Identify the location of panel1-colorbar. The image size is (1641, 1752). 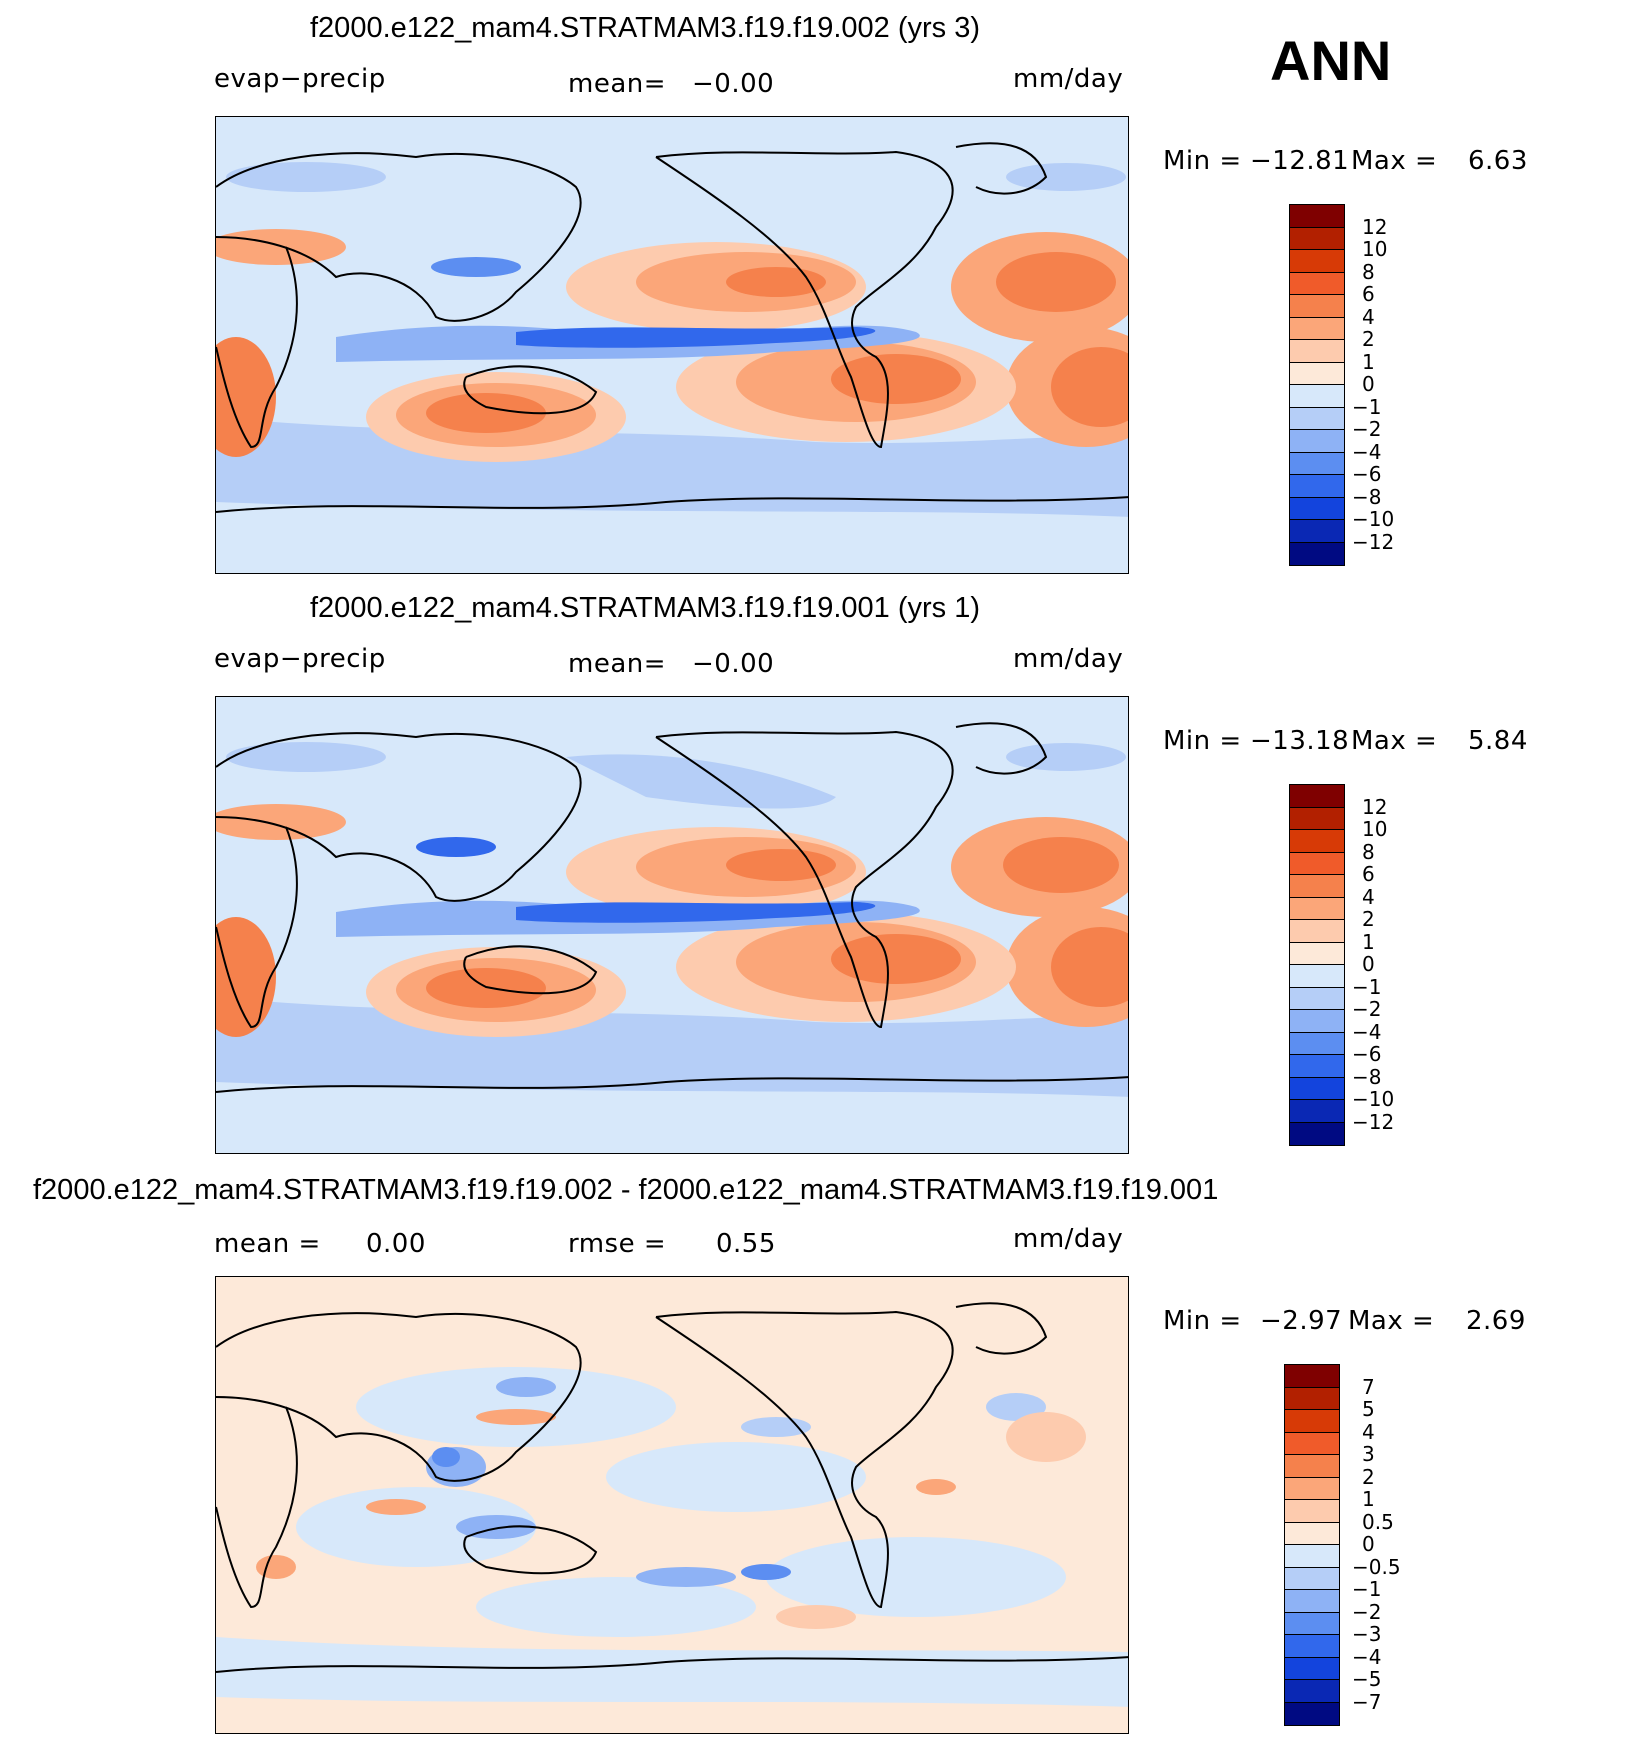
(1317, 385).